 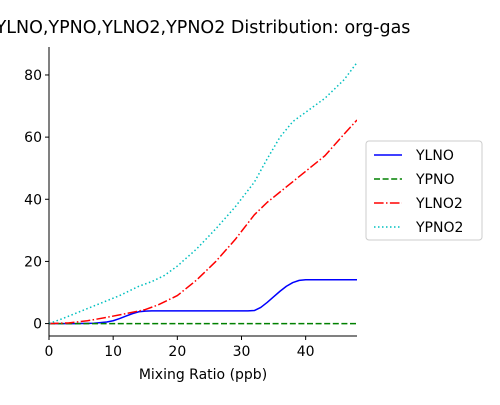 What do you see at coordinates (33, 200) in the screenshot?
I see `y-tick-label: 40` at bounding box center [33, 200].